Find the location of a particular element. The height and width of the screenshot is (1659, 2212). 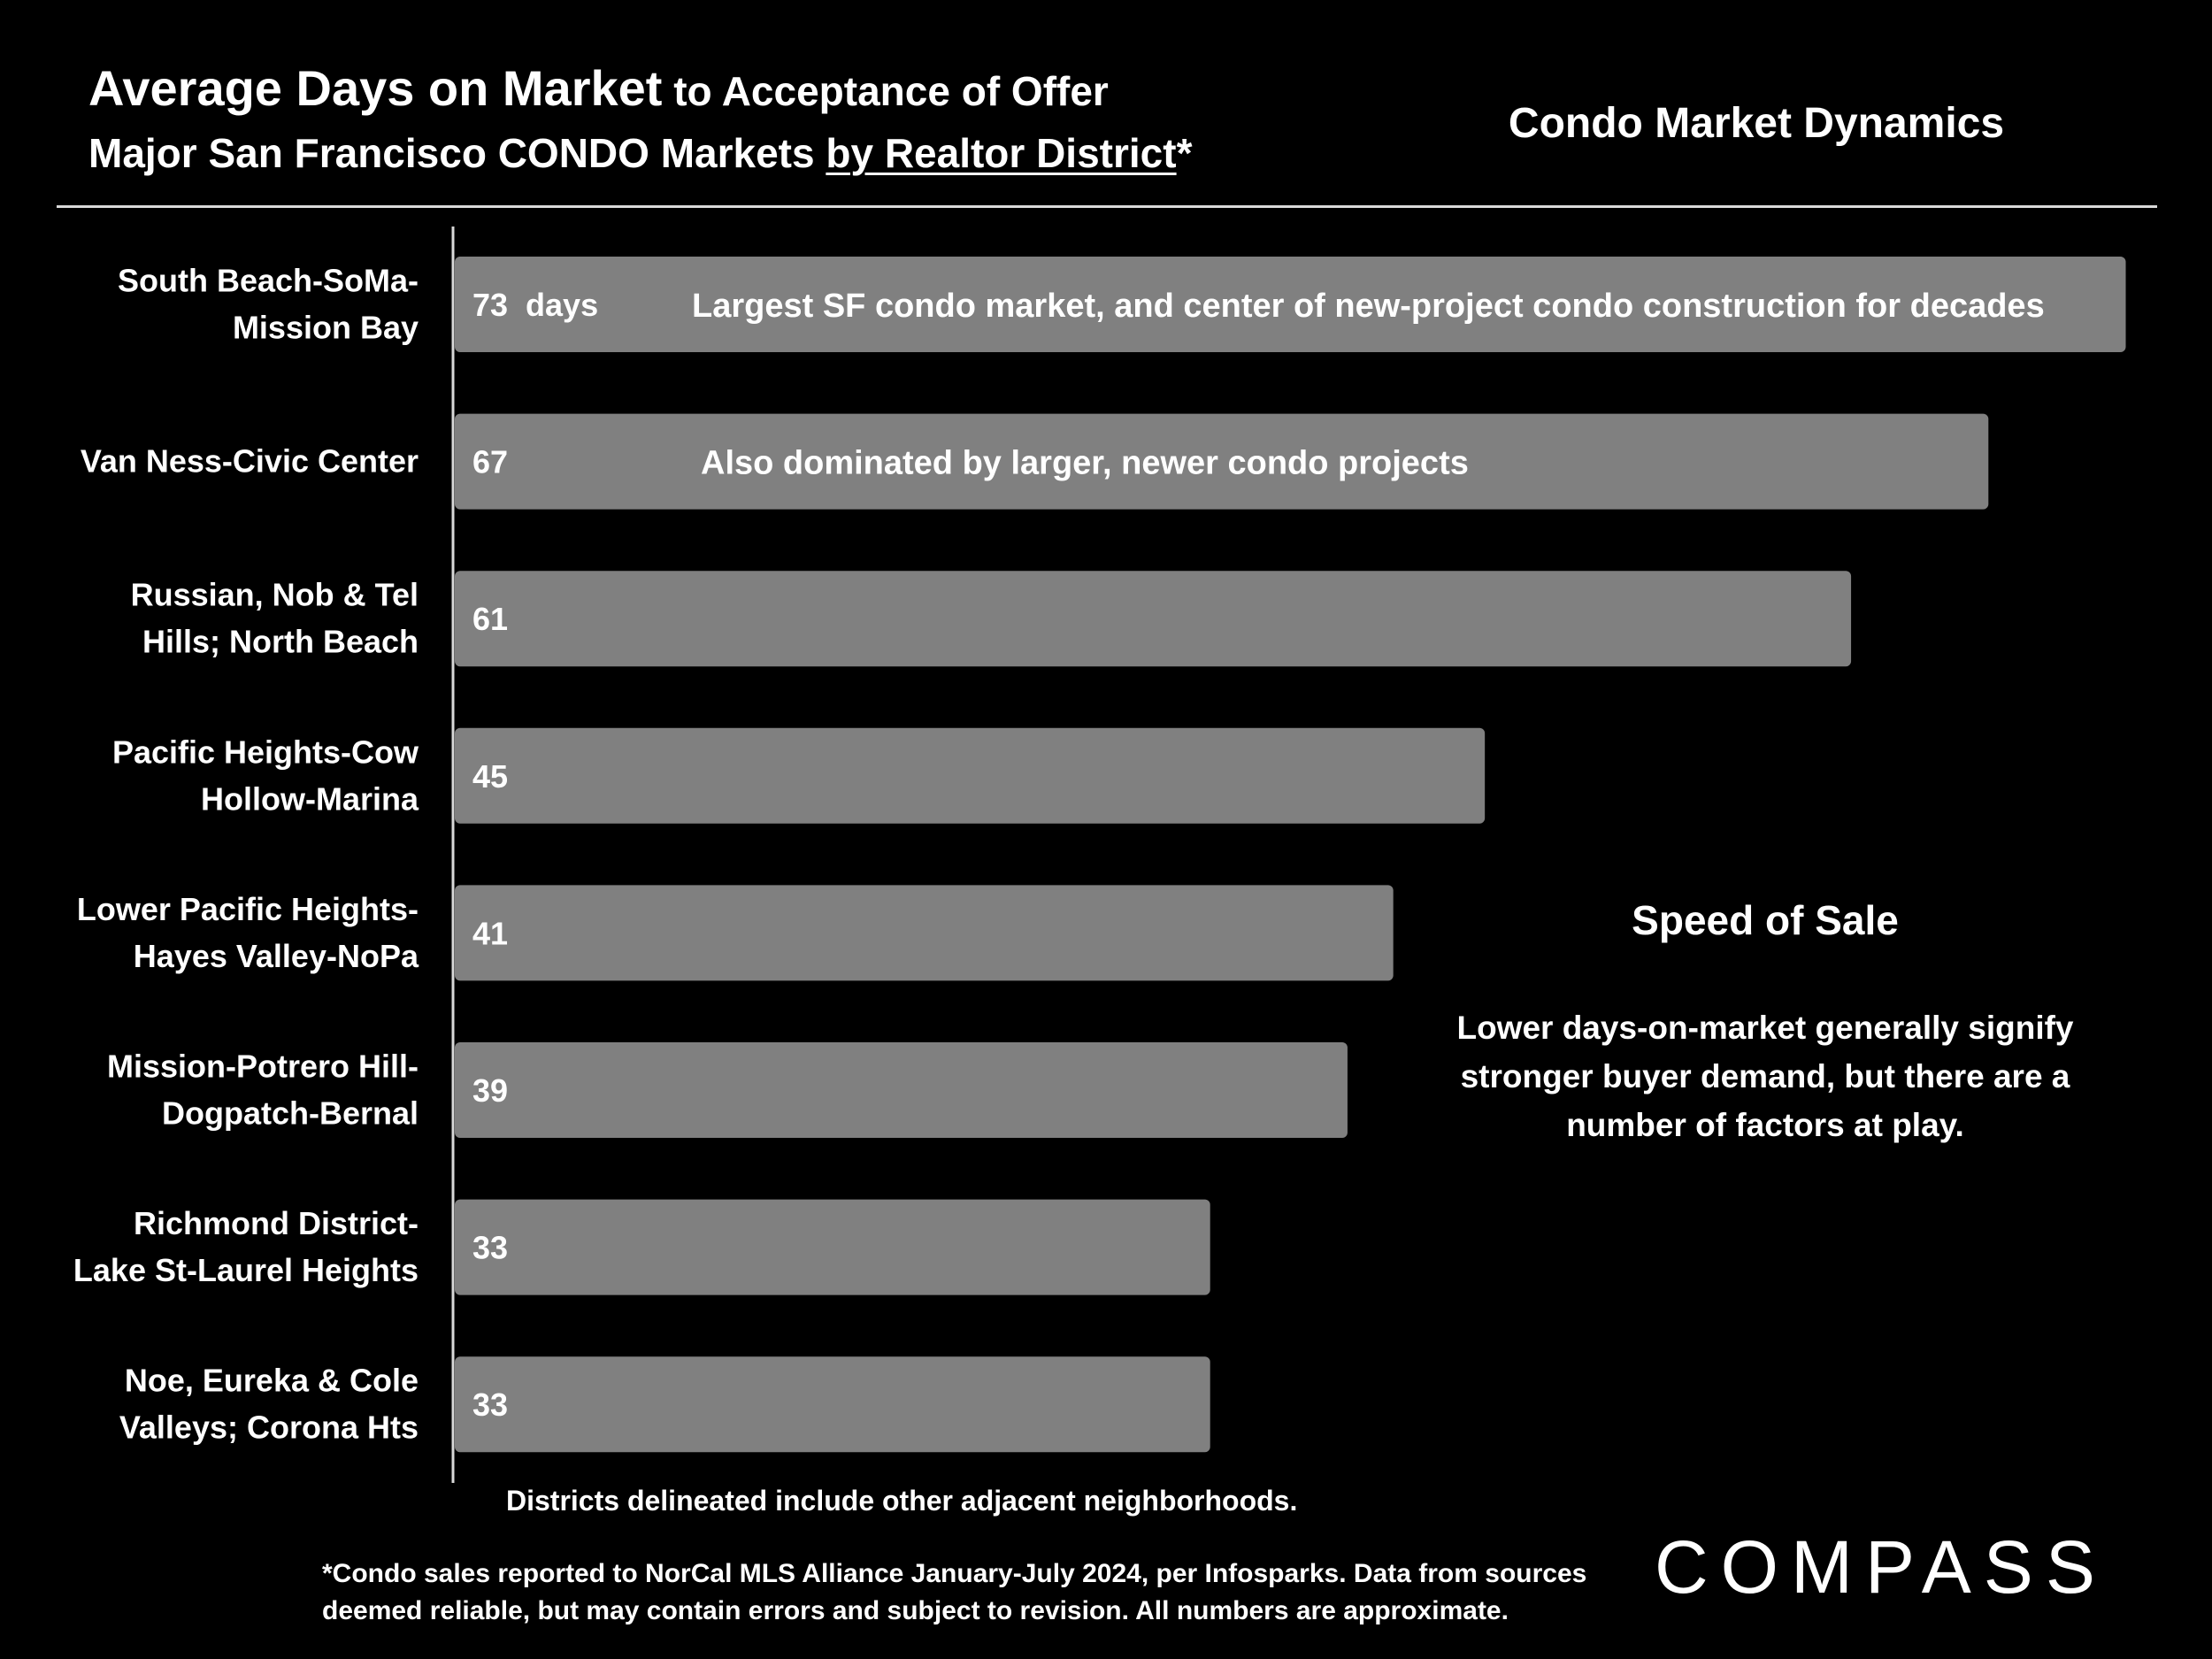

bar-value-label: 41 is located at coordinates (490, 933).